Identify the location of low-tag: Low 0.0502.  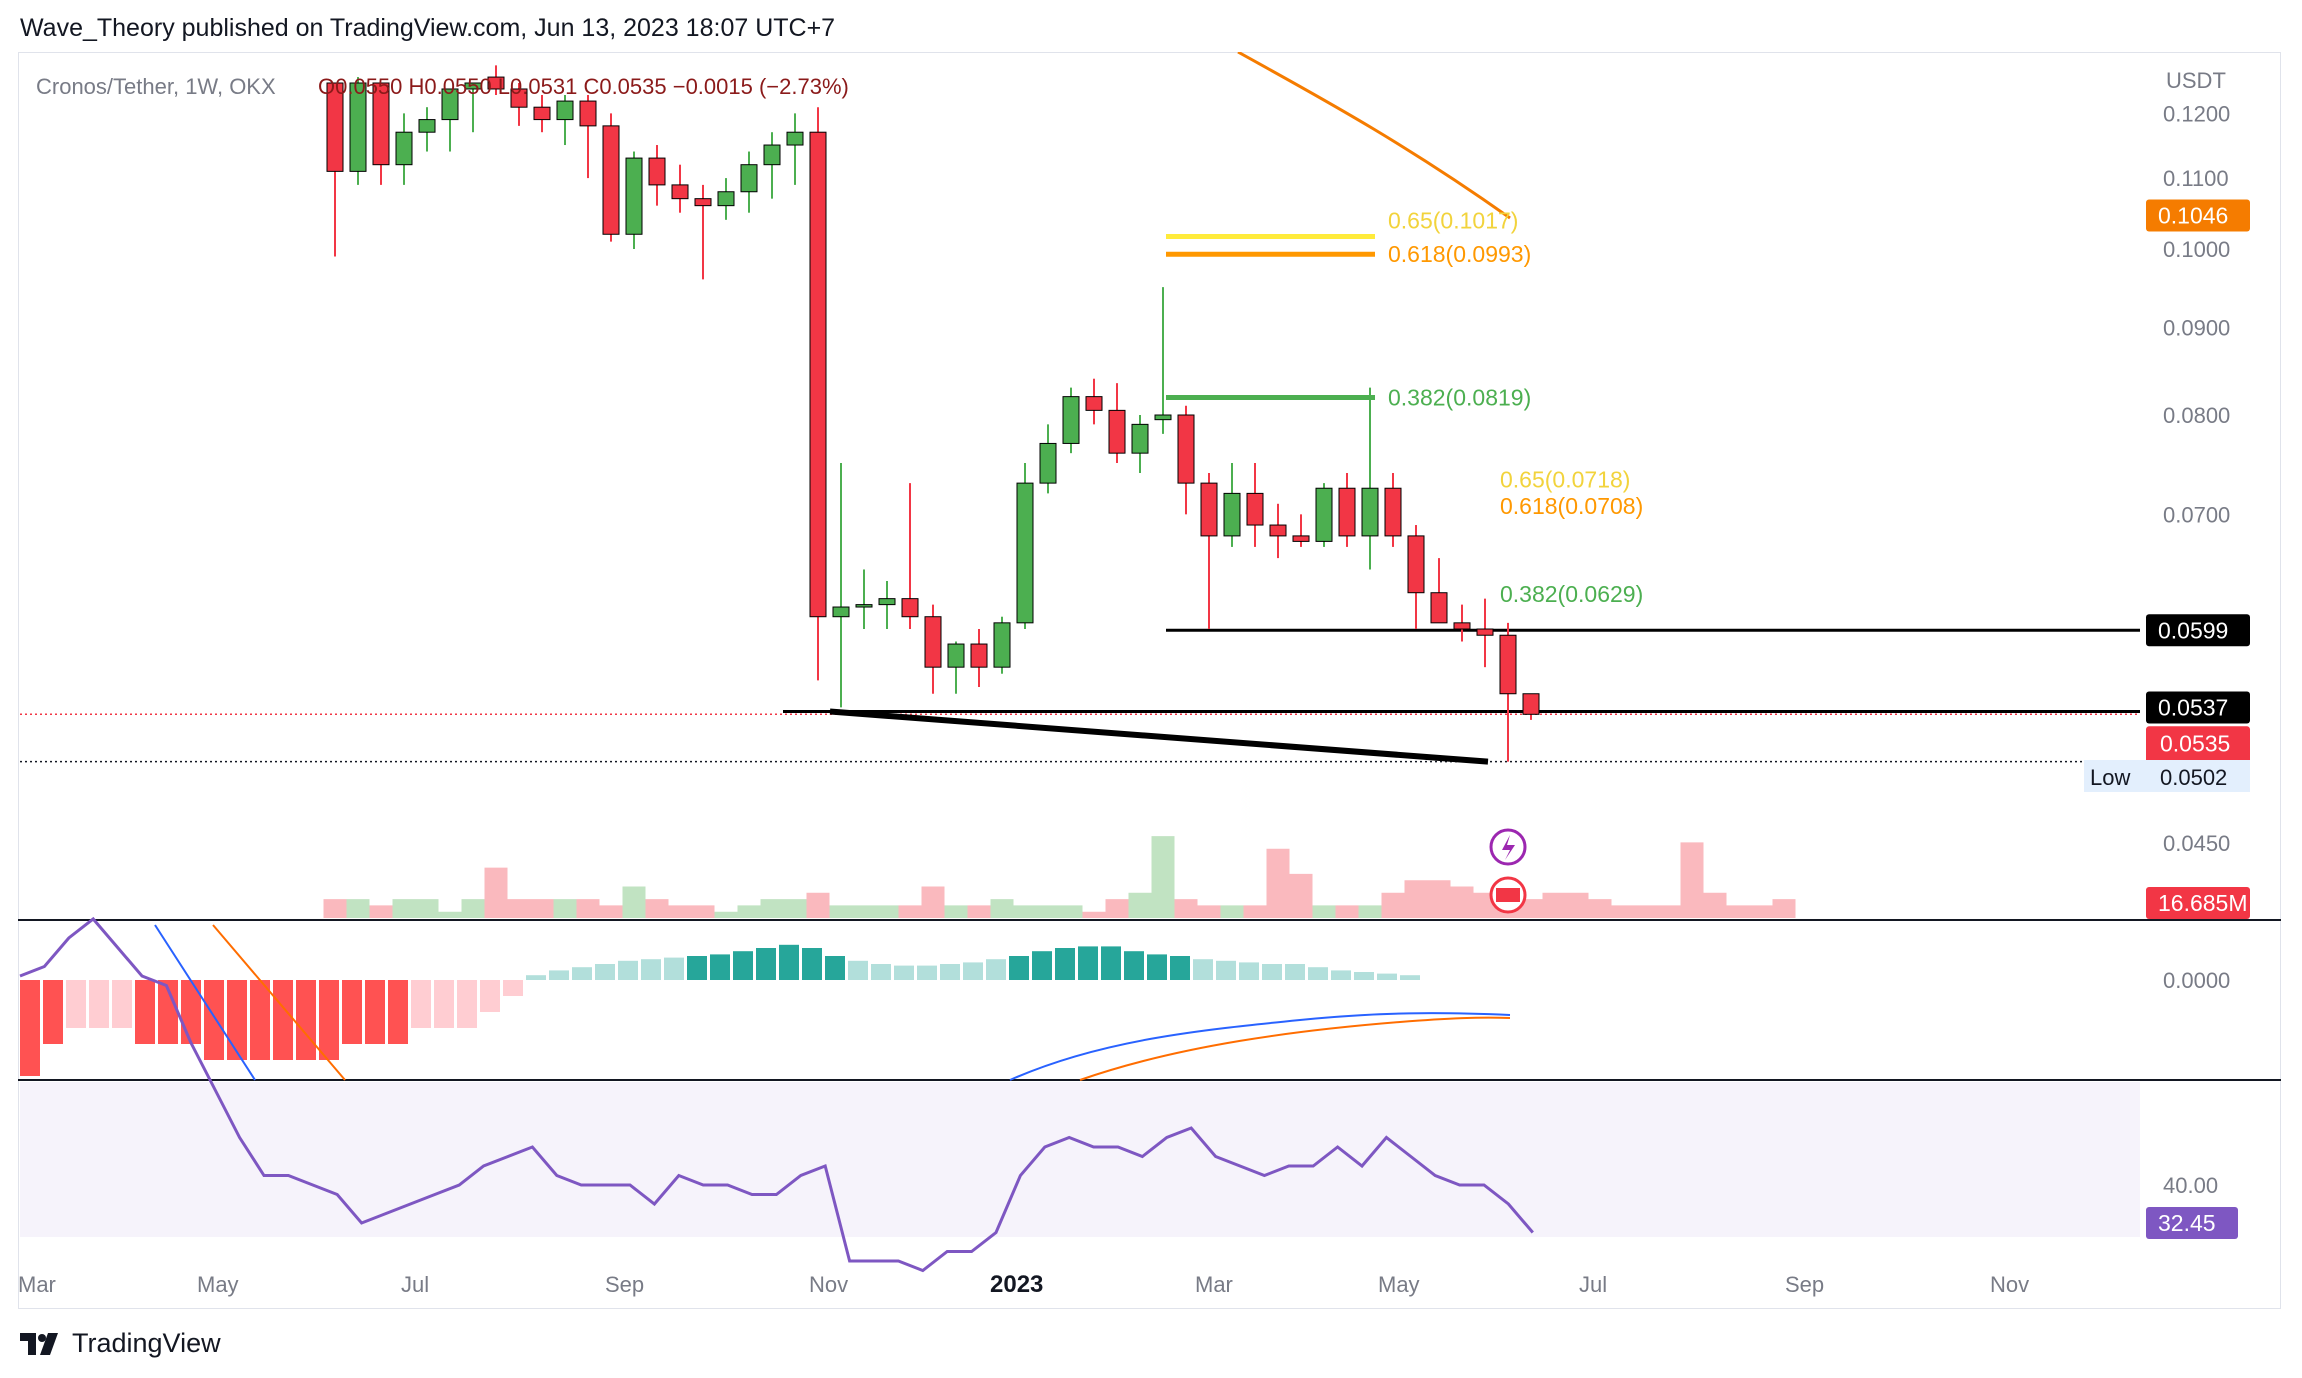
(2167, 776).